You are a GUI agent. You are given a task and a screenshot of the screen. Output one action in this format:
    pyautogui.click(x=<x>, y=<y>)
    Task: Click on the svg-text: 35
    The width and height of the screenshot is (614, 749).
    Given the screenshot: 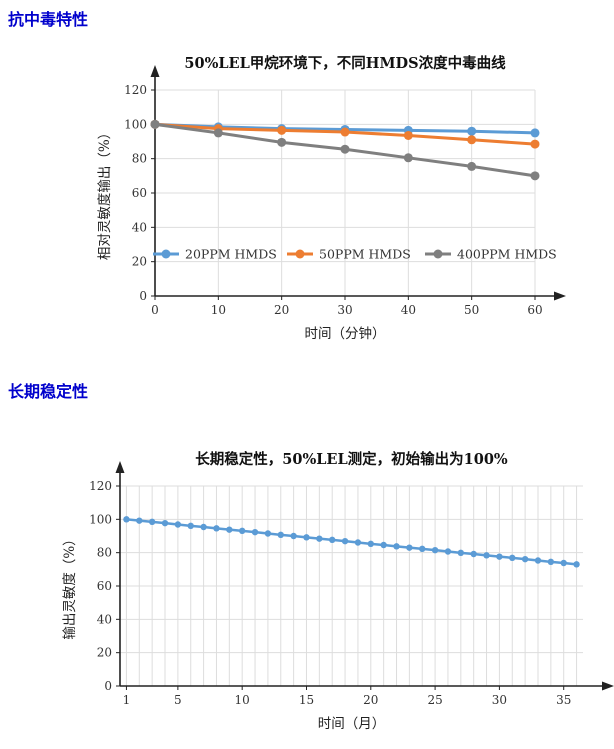 What is the action you would take?
    pyautogui.click(x=563, y=700)
    